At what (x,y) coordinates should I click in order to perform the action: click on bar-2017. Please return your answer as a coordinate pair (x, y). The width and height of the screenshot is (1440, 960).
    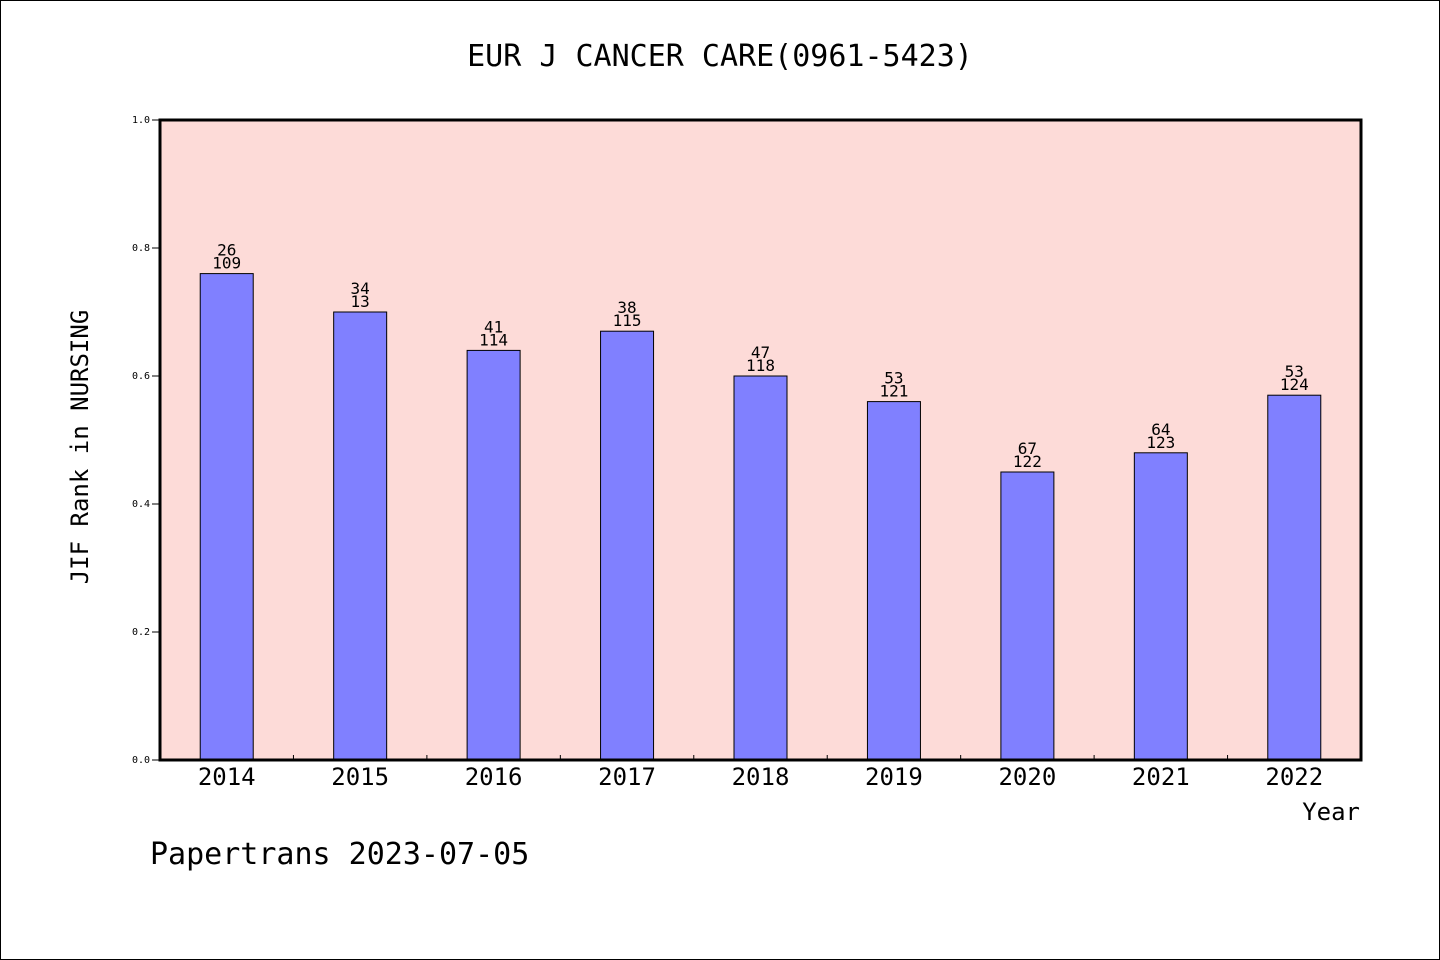
    Looking at the image, I should click on (627, 545).